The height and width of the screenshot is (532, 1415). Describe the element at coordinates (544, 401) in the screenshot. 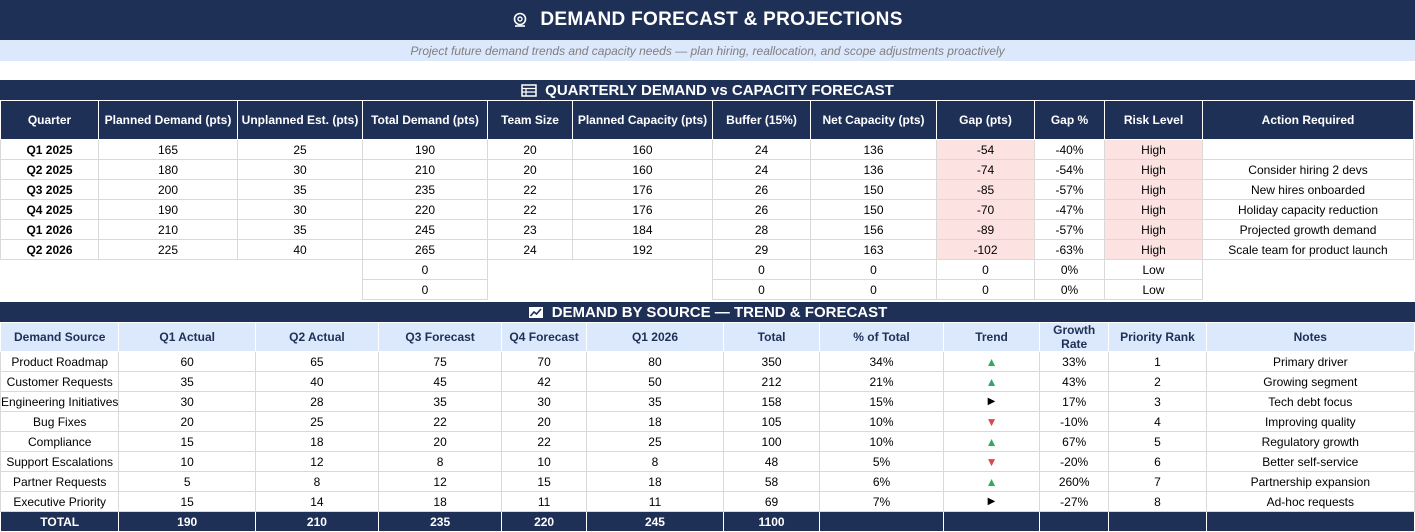

I see `cell-q4-forecast: 30` at that location.